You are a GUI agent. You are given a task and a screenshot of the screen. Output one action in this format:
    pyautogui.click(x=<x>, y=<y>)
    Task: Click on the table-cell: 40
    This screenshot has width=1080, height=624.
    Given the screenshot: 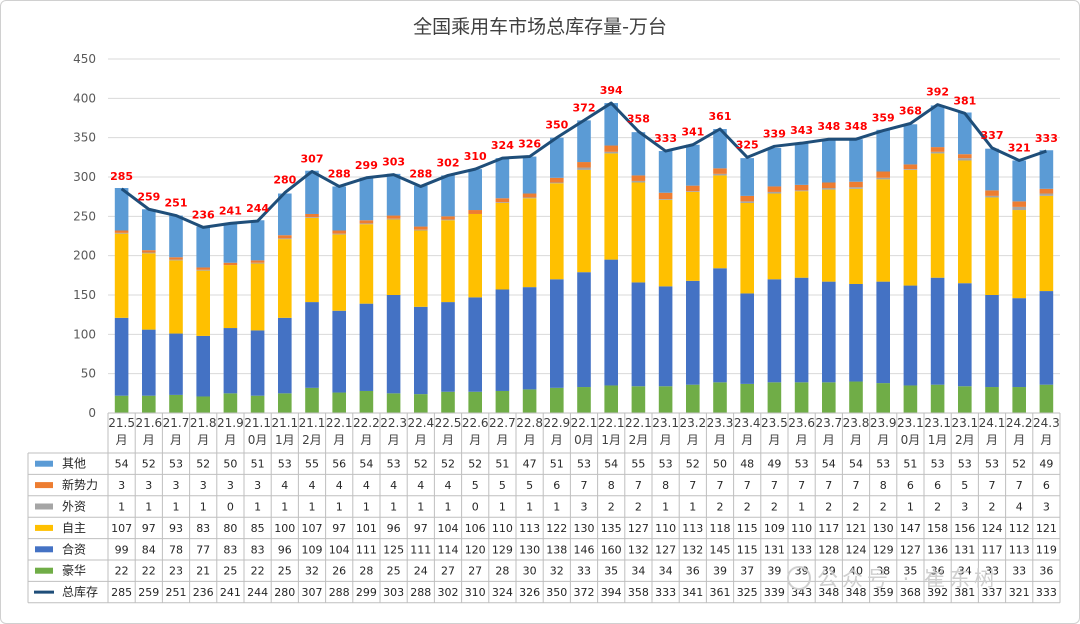 What is the action you would take?
    pyautogui.click(x=856, y=571)
    